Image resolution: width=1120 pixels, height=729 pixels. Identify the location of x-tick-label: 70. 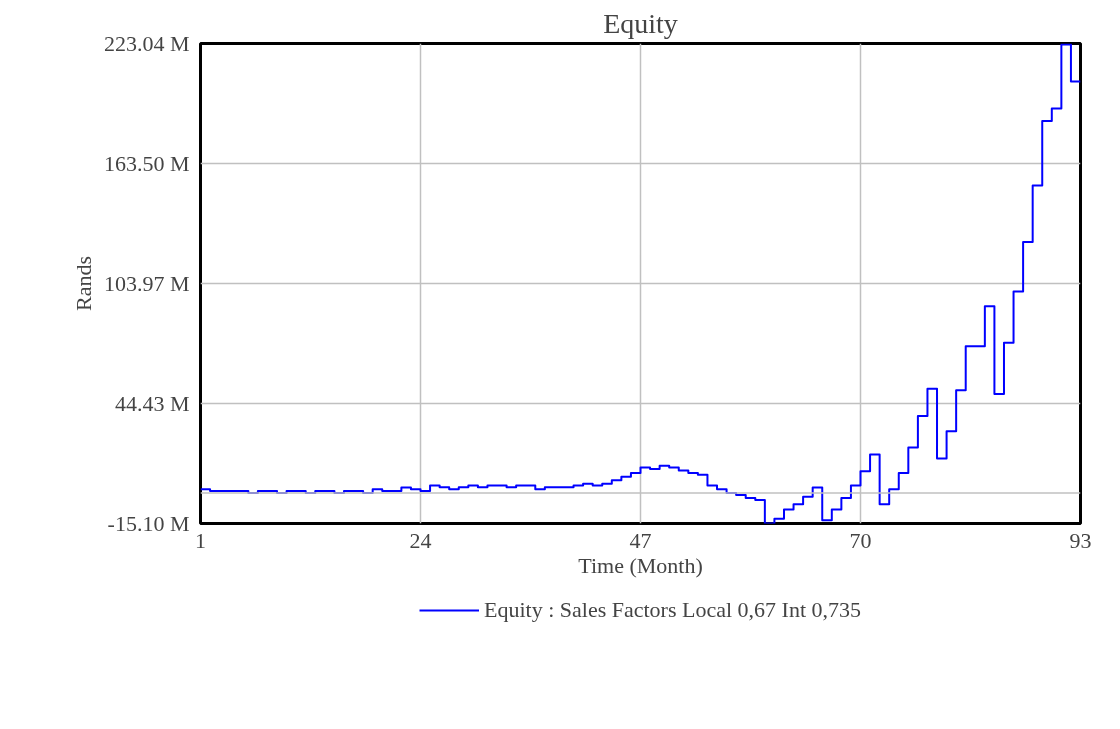
(860, 540).